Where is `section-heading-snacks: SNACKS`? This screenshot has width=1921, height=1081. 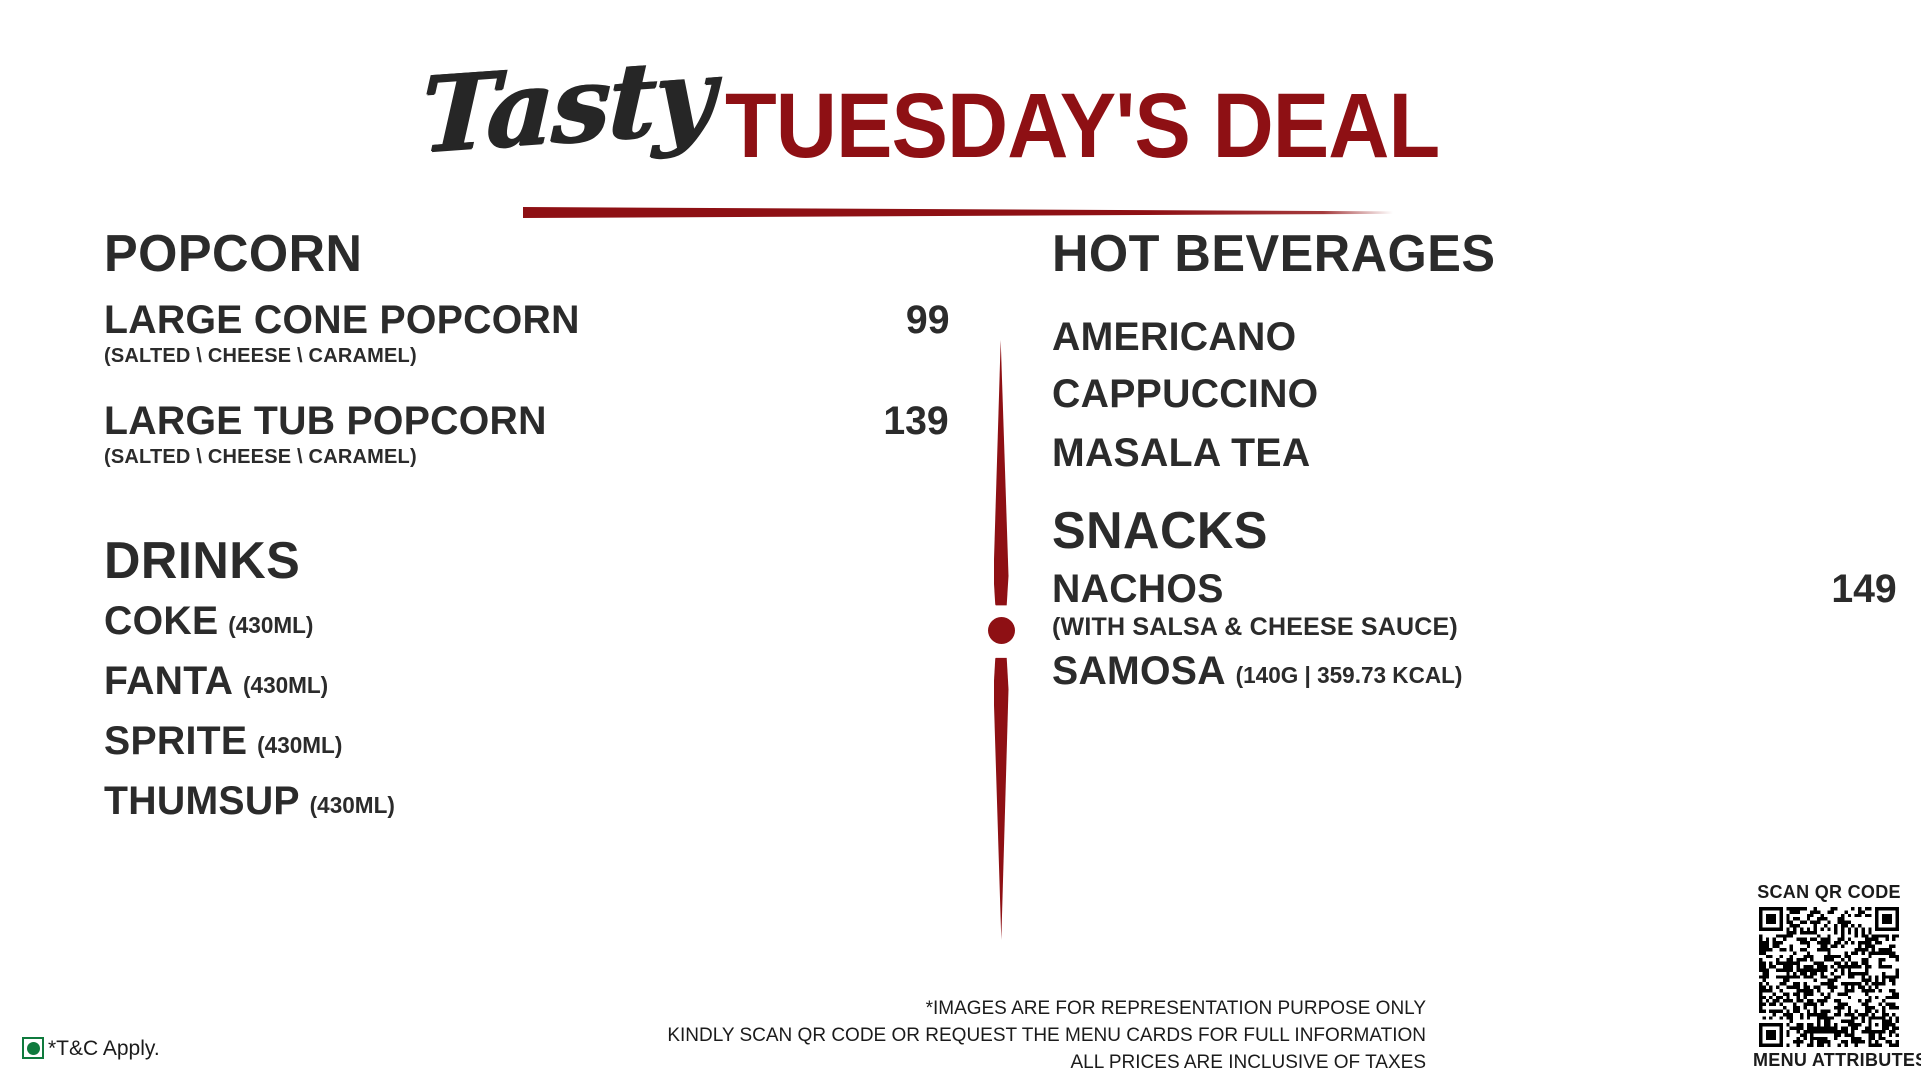
section-heading-snacks: SNACKS is located at coordinates (1160, 531).